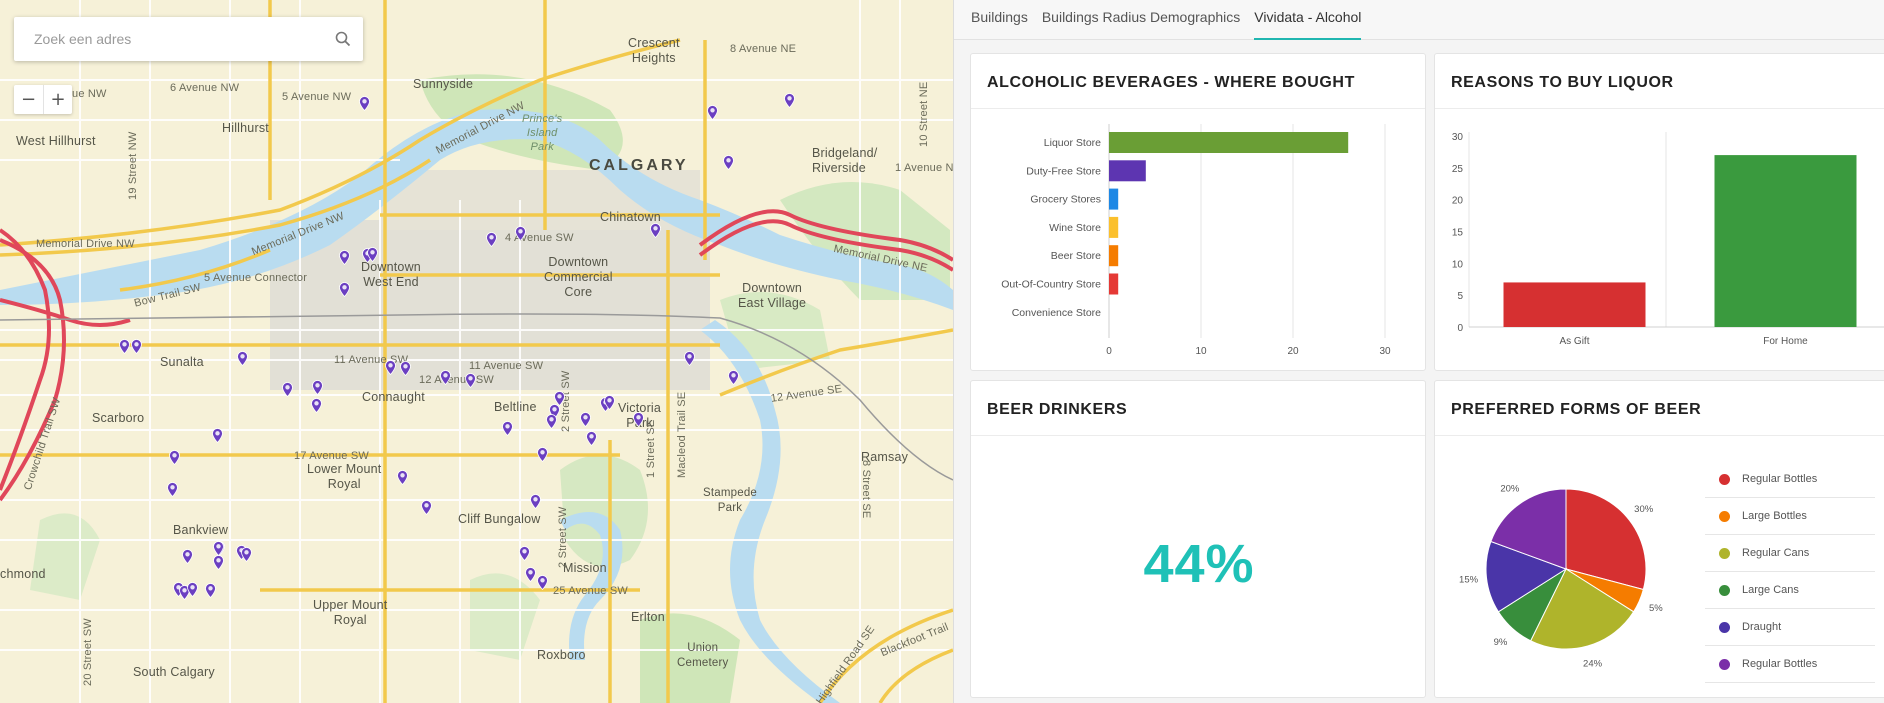 This screenshot has width=1884, height=703. Describe the element at coordinates (1460, 328) in the screenshot. I see `reasons-y-tick-label: 0` at that location.